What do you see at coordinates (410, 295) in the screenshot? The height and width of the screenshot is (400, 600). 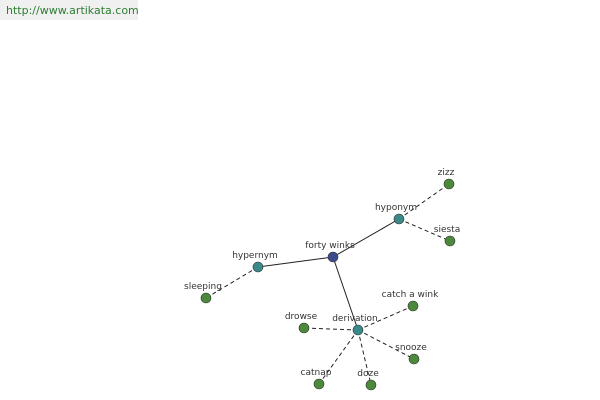 I see `node-label: catch a wink` at bounding box center [410, 295].